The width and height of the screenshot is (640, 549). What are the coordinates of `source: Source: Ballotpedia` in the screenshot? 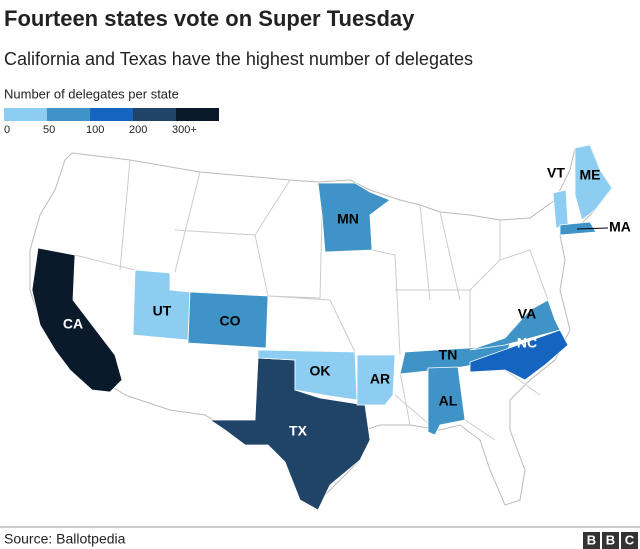 It's located at (65, 539).